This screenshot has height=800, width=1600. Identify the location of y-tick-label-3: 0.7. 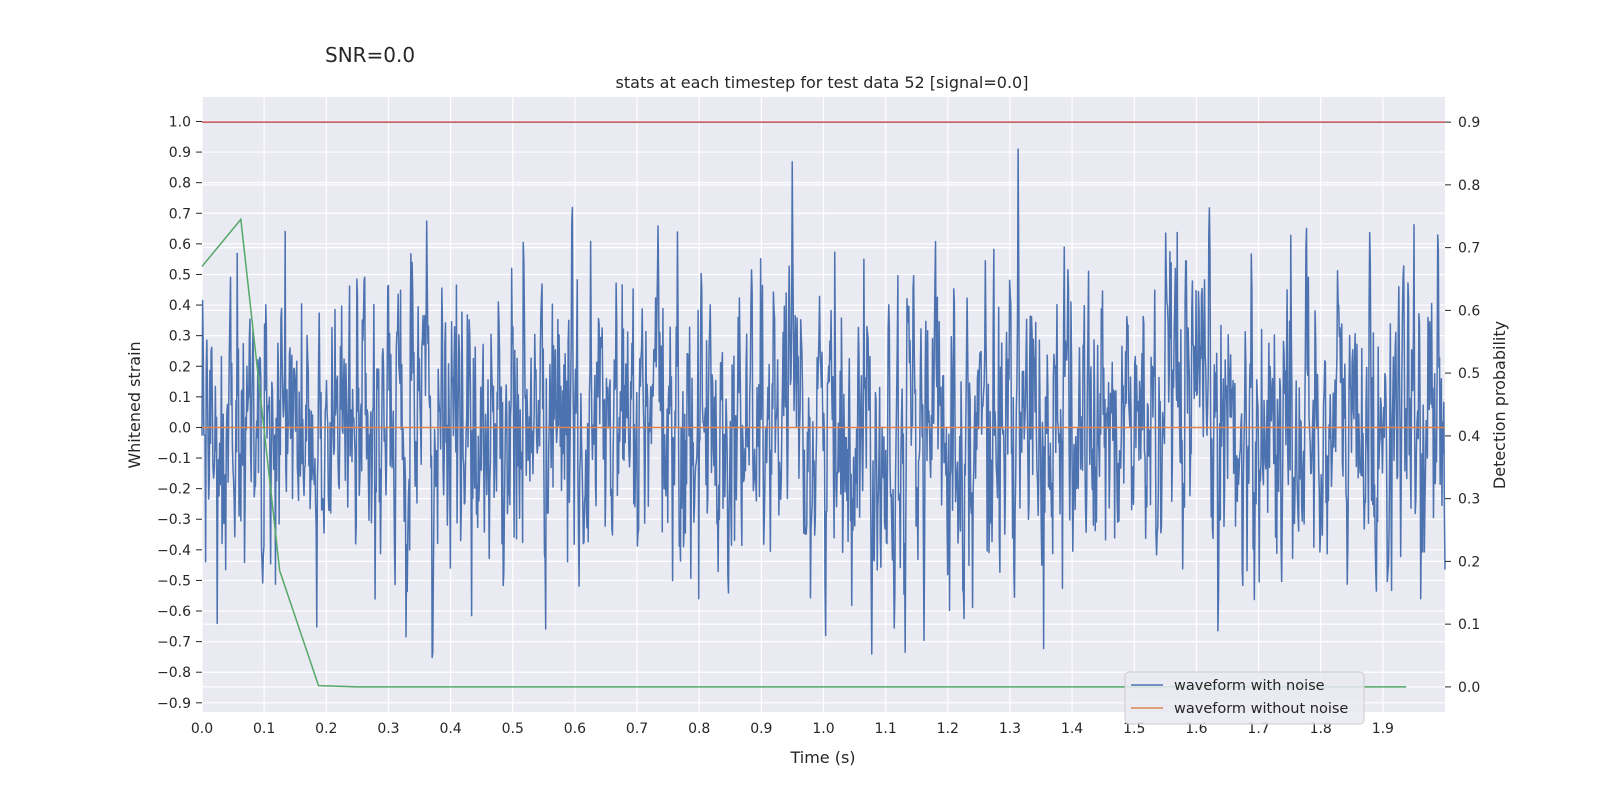
(180, 214).